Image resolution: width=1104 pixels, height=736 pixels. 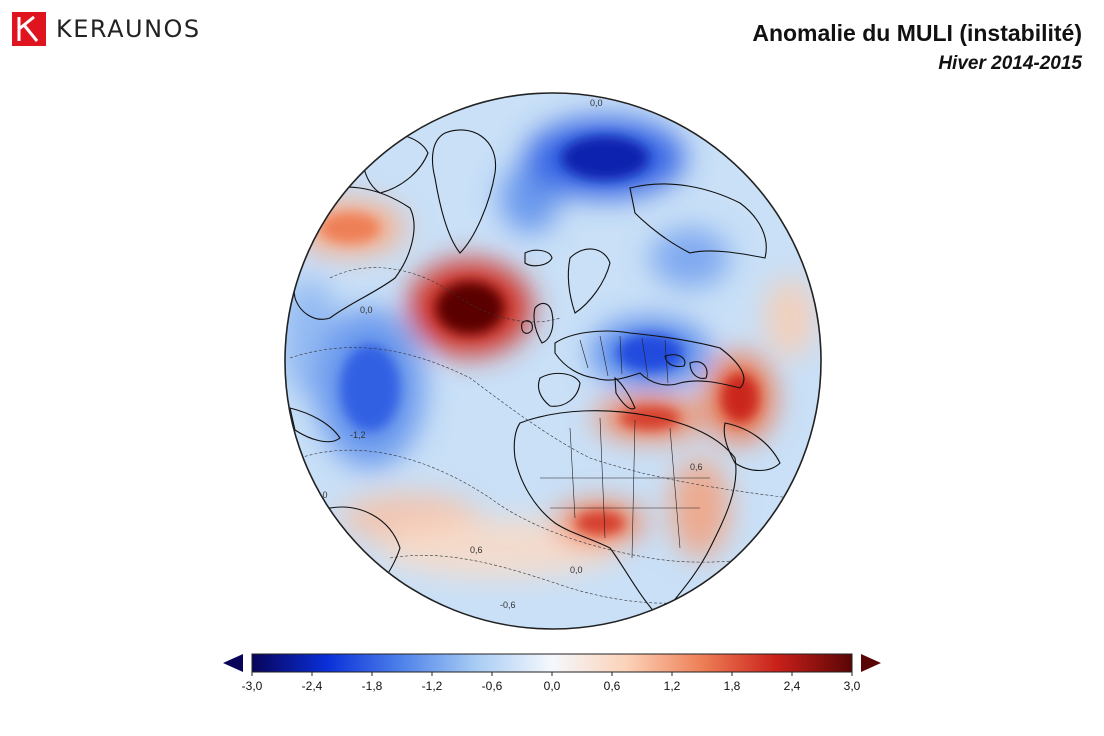 What do you see at coordinates (29, 29) in the screenshot?
I see `keraunos-k-logo-icon` at bounding box center [29, 29].